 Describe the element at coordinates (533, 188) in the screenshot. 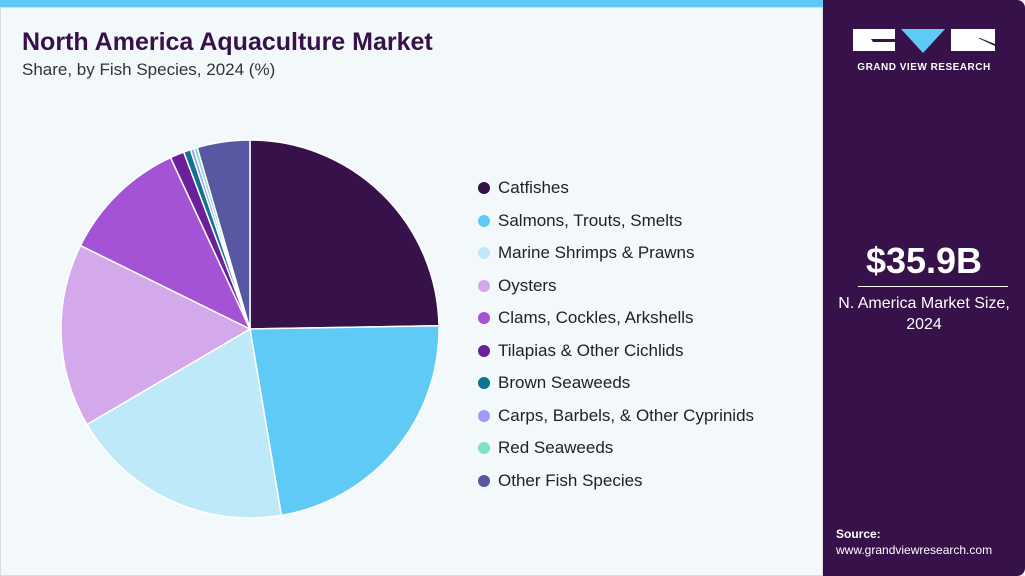

I see `legend-label: Catfishes` at that location.